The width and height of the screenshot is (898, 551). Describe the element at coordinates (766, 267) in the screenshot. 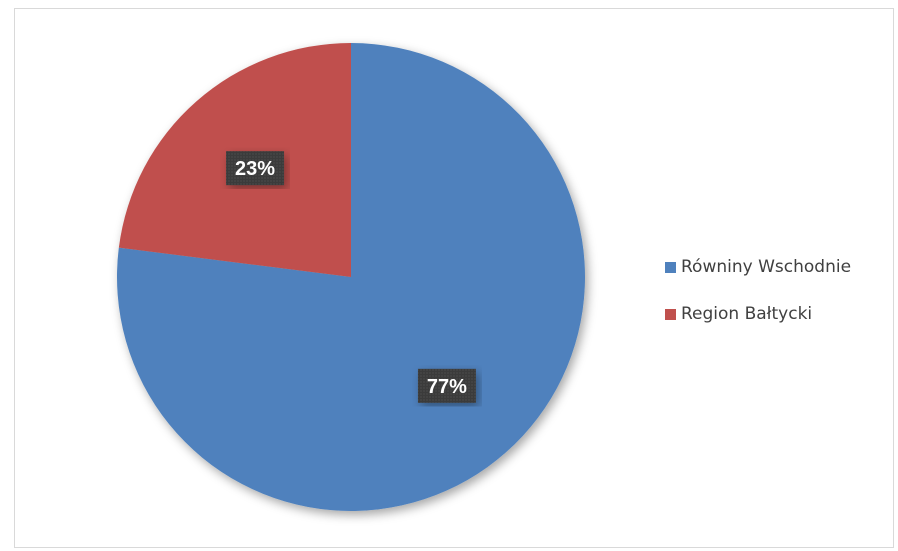

I see `legend-label-rowniny-wschodnie: Równiny Wschodnie` at that location.